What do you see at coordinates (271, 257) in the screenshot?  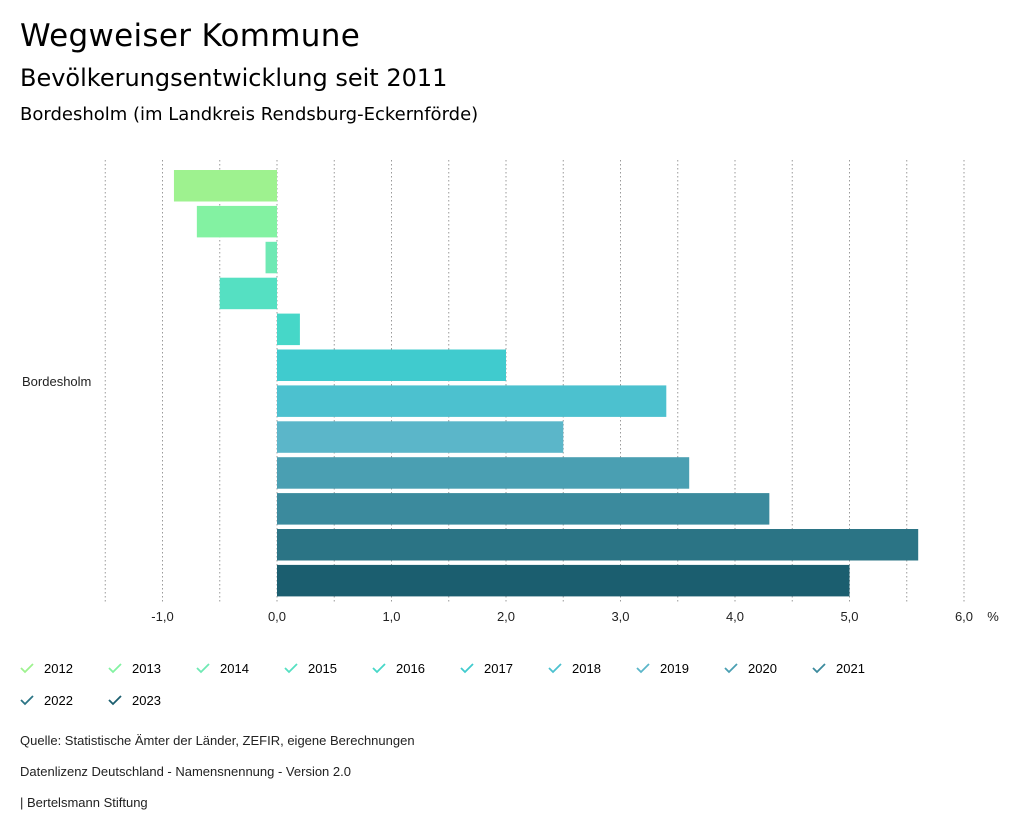 I see `bar-2014` at bounding box center [271, 257].